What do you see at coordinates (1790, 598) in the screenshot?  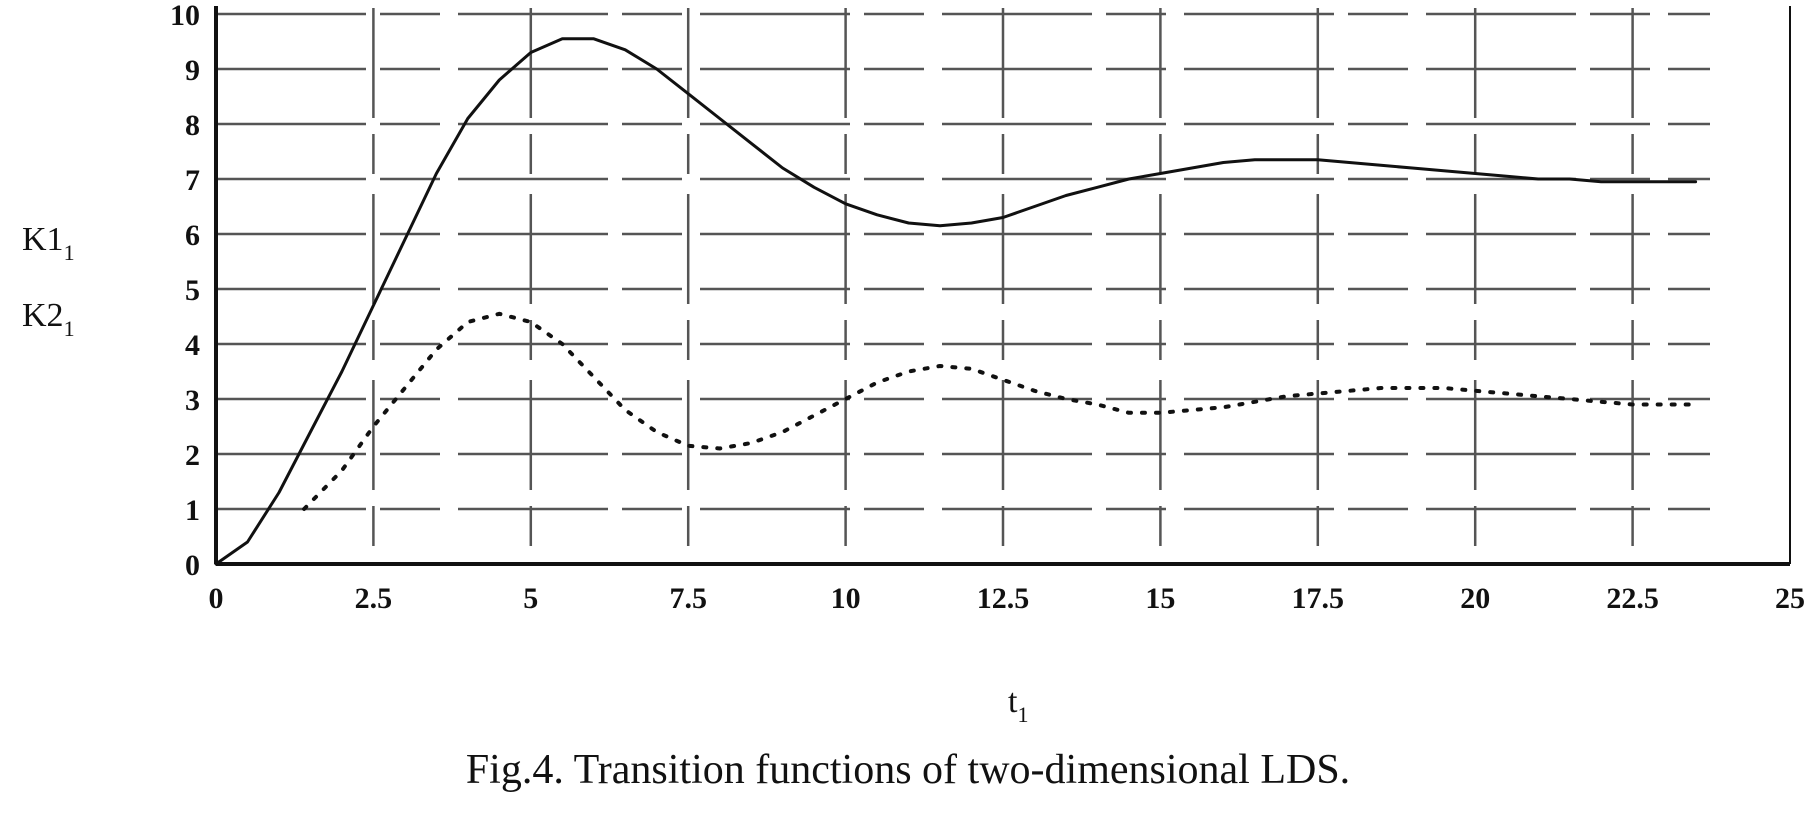 I see `x-tick-label: 25` at bounding box center [1790, 598].